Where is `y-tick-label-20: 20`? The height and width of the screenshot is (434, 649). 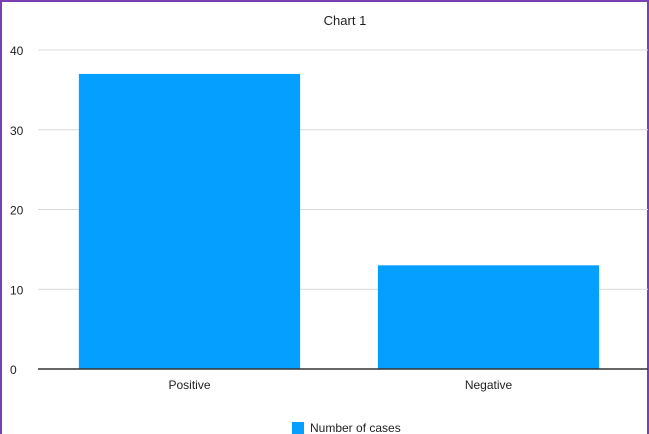 y-tick-label-20: 20 is located at coordinates (17, 211).